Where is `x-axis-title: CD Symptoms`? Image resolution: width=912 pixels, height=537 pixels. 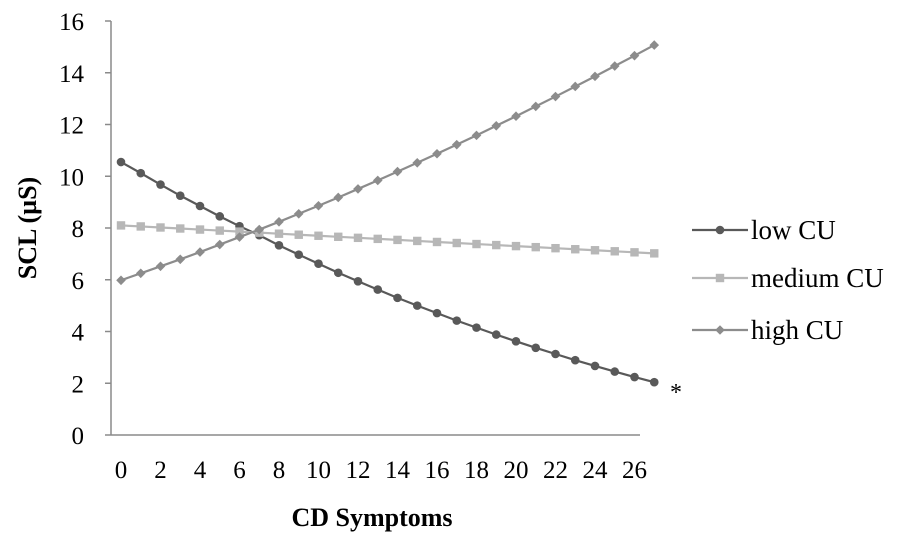 x-axis-title: CD Symptoms is located at coordinates (371, 517).